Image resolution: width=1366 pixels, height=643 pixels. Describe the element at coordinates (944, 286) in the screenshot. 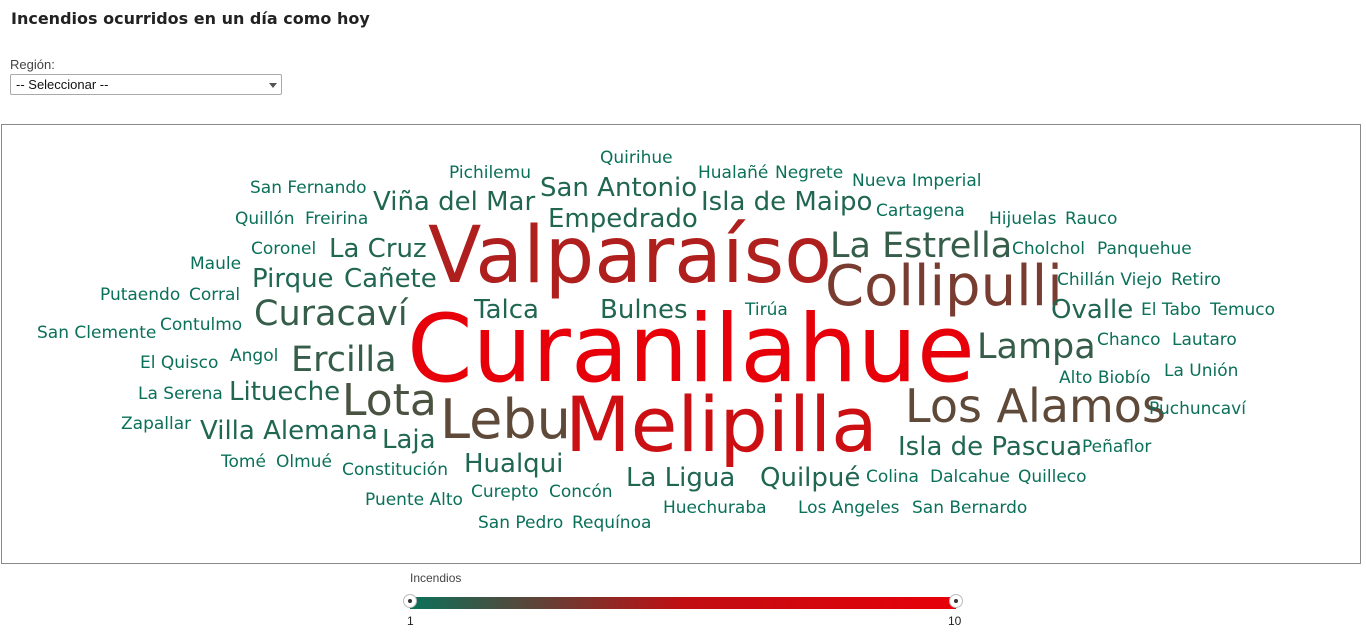

I see `word-cloud-item: Collipulli` at that location.